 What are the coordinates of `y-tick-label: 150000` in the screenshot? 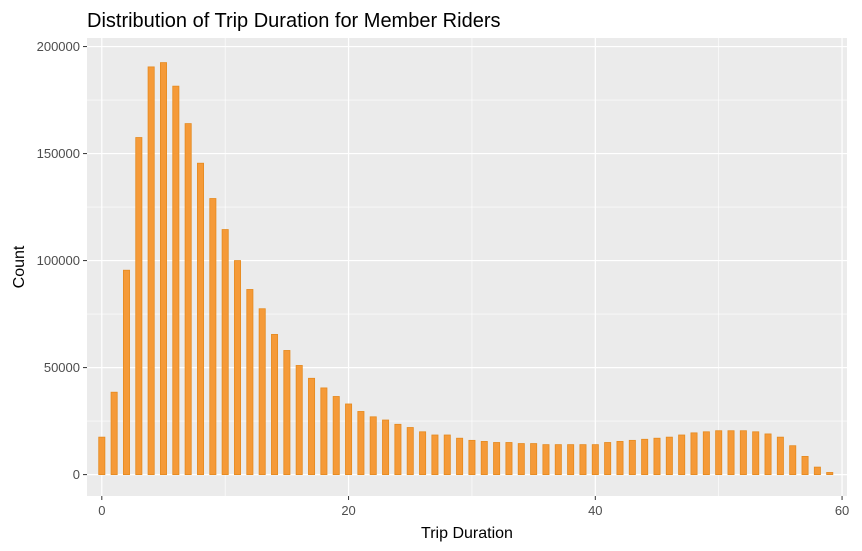 It's located at (58, 153).